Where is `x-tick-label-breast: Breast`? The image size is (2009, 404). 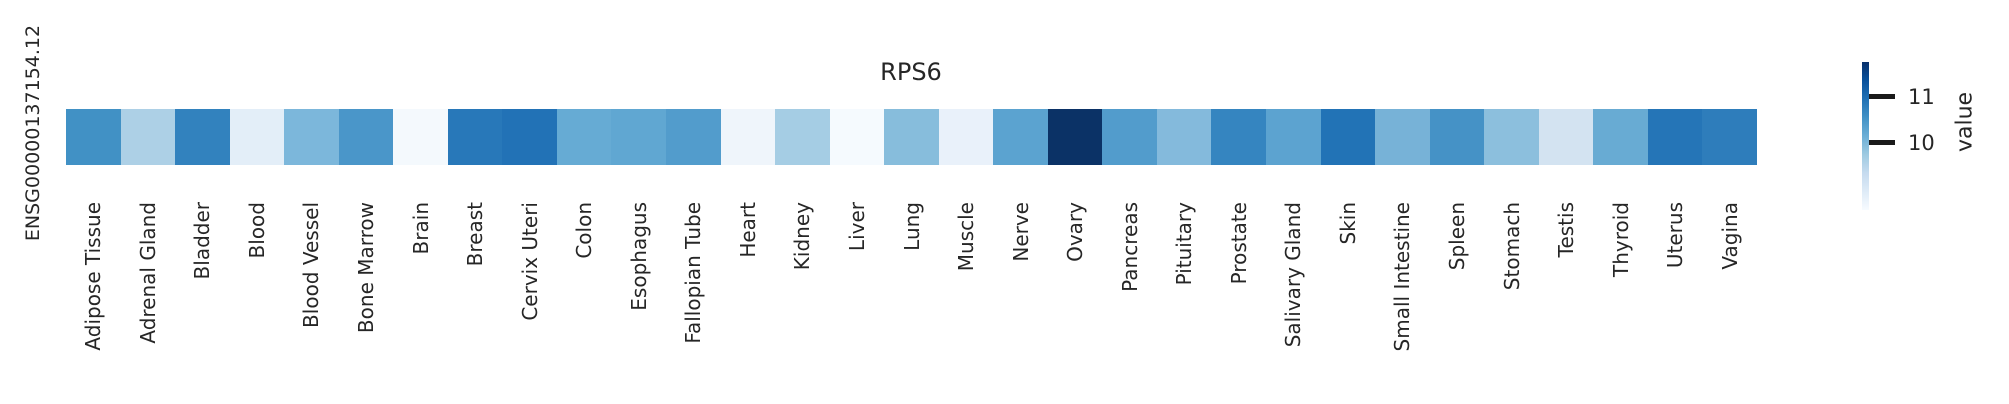 x-tick-label-breast: Breast is located at coordinates (475, 234).